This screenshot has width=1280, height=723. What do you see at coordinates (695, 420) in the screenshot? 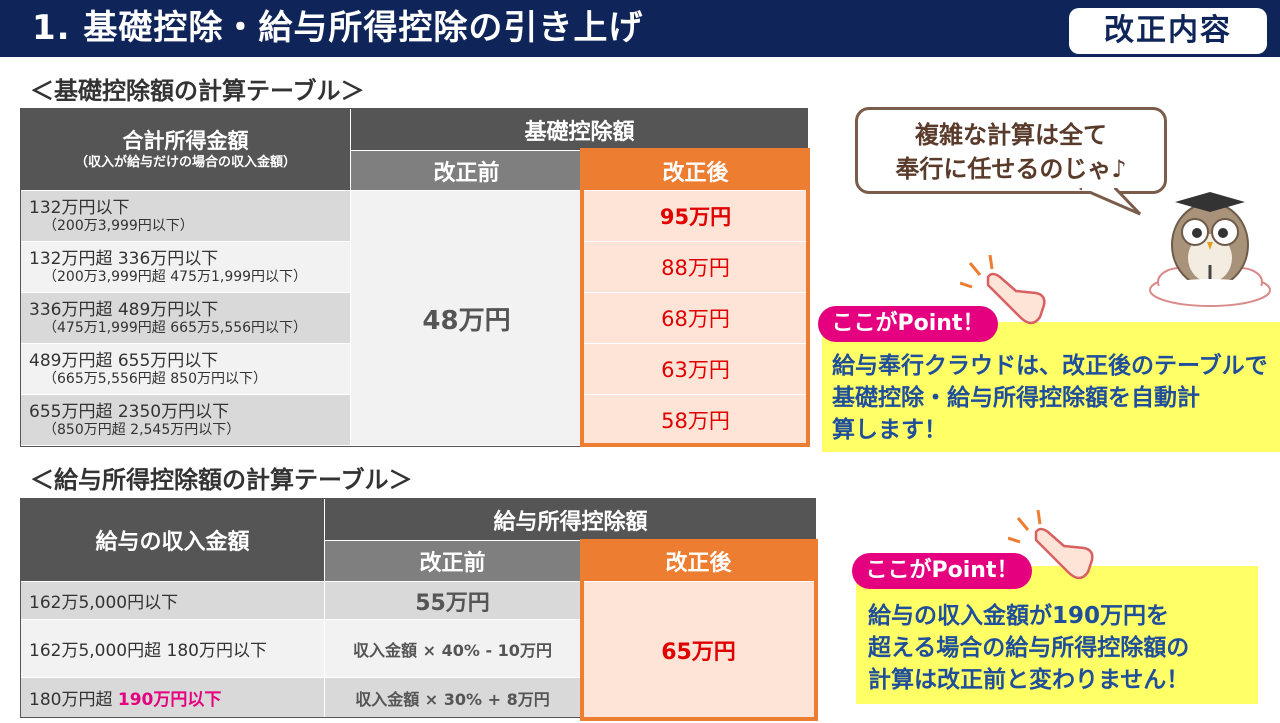
I see `table1-after-value: 58万円` at bounding box center [695, 420].